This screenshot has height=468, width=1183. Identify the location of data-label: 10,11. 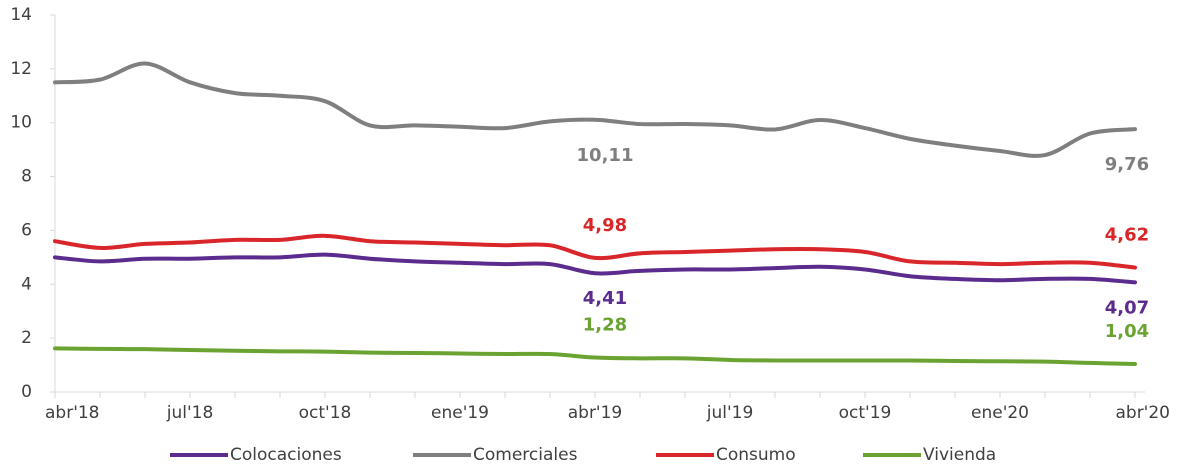
(605, 155).